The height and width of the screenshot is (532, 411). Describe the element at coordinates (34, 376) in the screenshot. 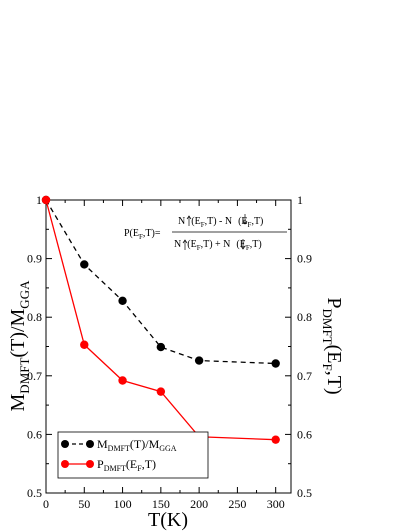

I see `y-left-tick-label: 0.7` at that location.